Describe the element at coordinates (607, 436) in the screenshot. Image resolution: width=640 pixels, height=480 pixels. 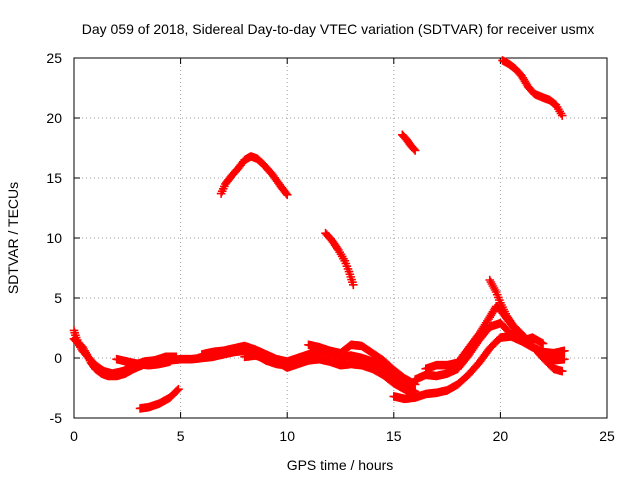
I see `x-tick-label: 25` at that location.